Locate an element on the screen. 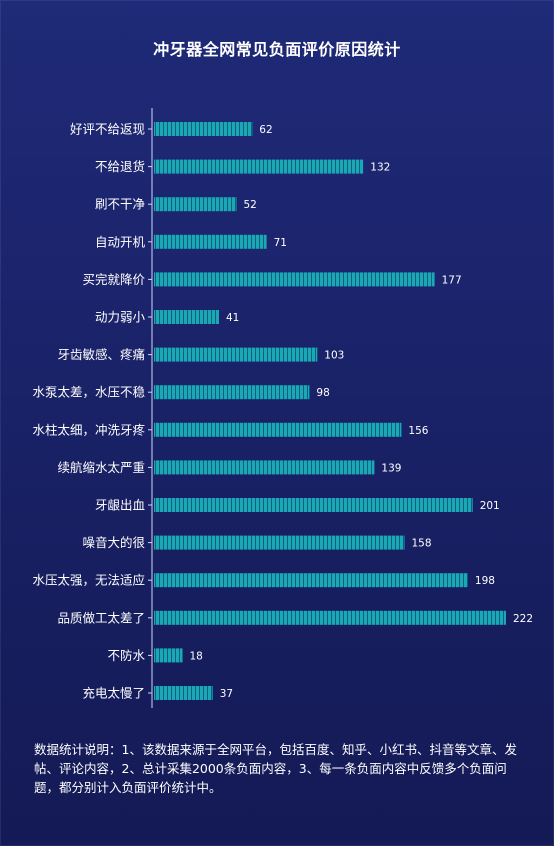  category-label: 充电太慢了 is located at coordinates (113, 693).